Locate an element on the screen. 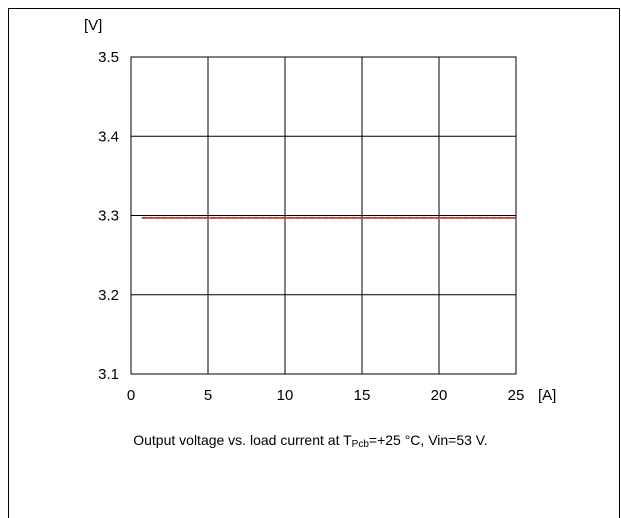  x-tick-label-1: 5 is located at coordinates (208, 395).